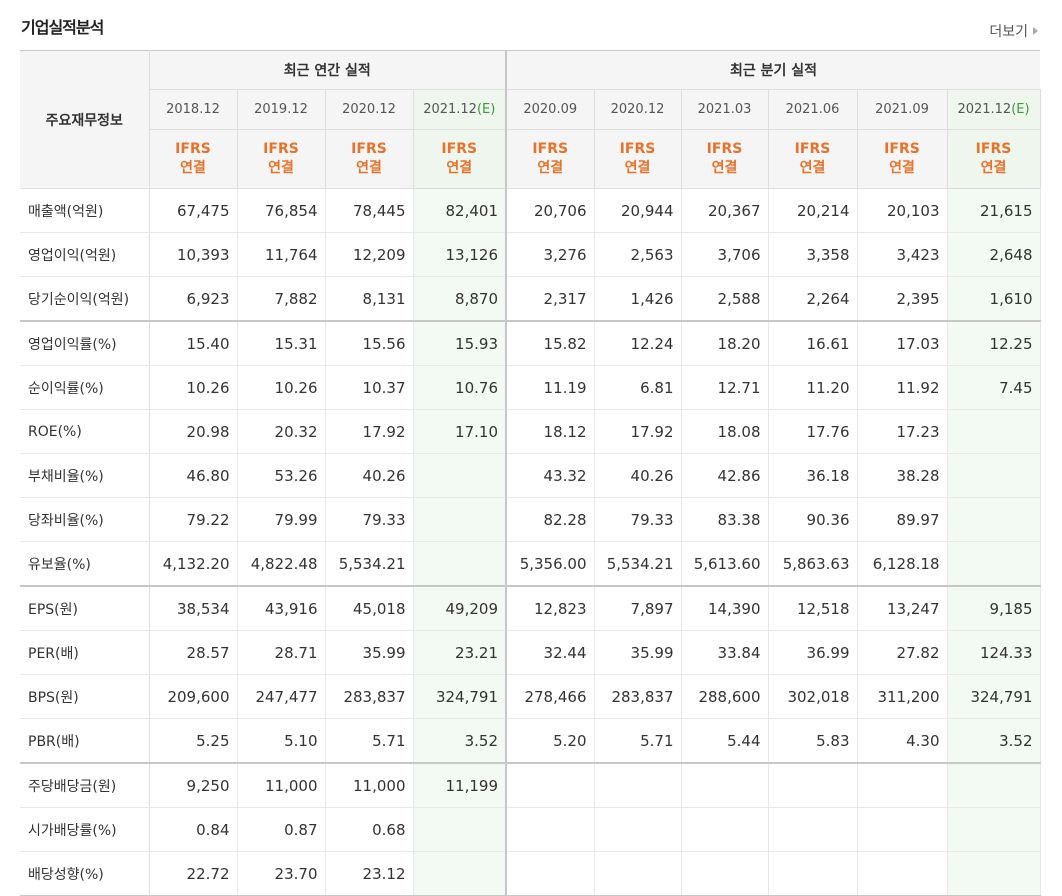 Image resolution: width=1062 pixels, height=896 pixels. I want to click on table-cell: 15.31, so click(281, 343).